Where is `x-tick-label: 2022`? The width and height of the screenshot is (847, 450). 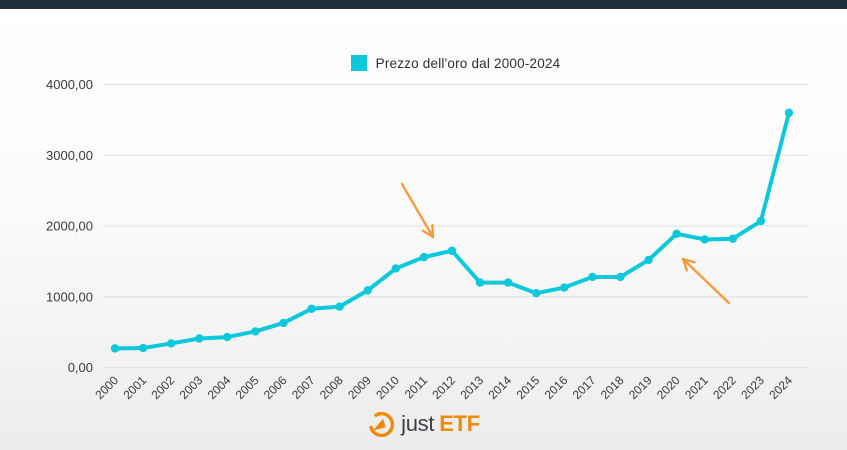 x-tick-label: 2022 is located at coordinates (724, 387).